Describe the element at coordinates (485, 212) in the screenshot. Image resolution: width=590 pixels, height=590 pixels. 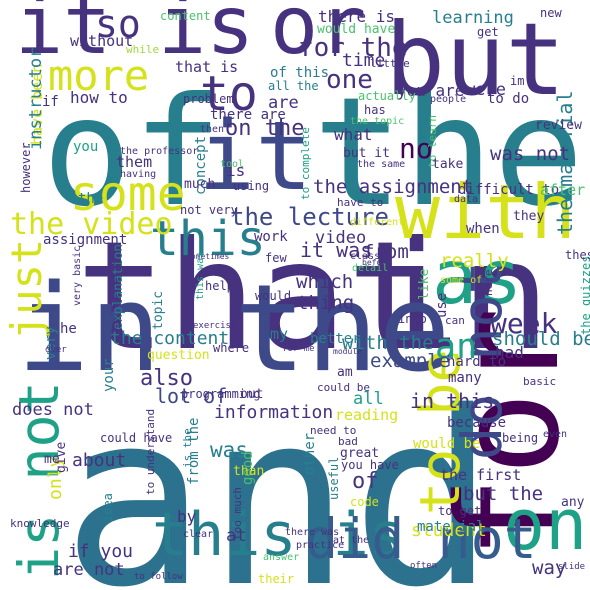
I see `cloud-word: with` at that location.